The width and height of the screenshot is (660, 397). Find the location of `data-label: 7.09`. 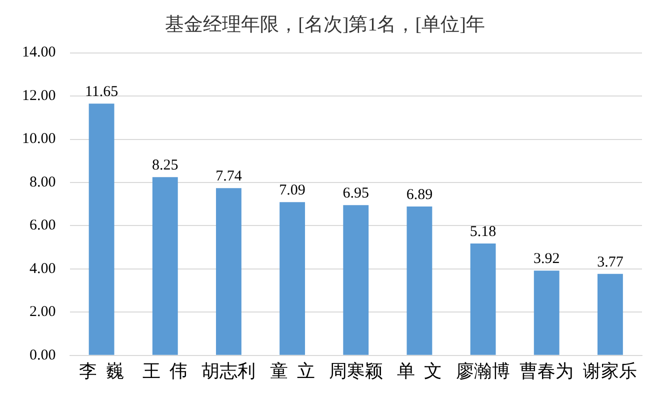

data-label: 7.09 is located at coordinates (292, 190).